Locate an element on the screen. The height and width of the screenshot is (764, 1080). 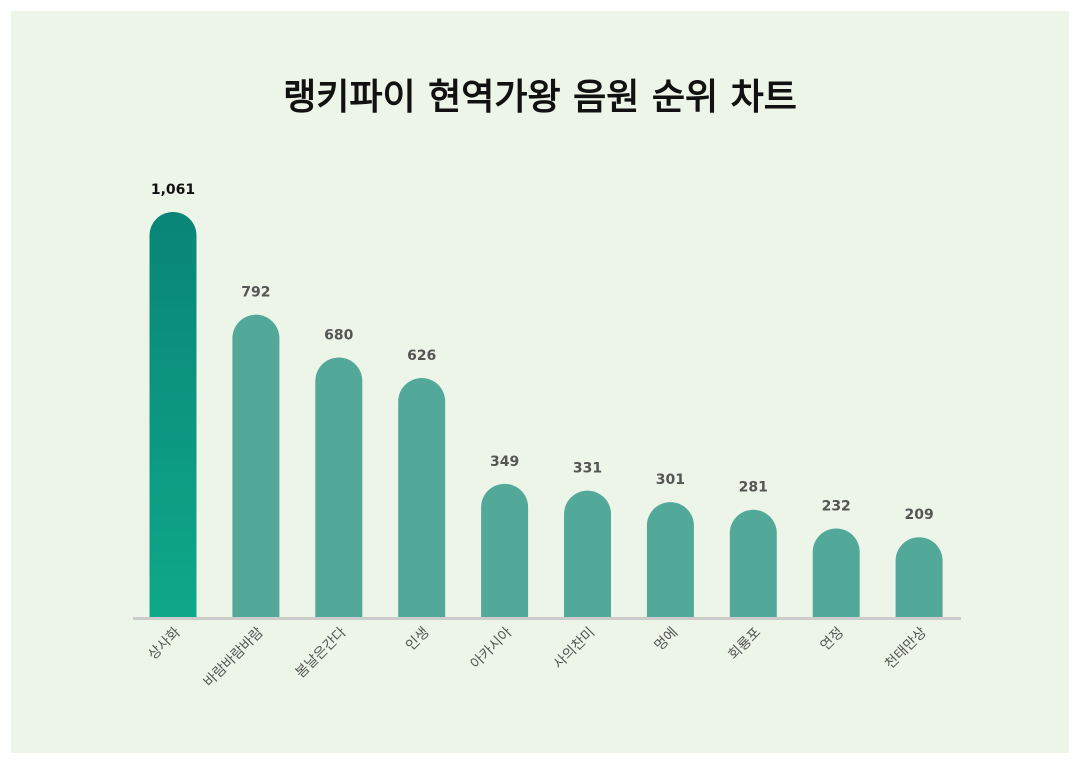
category-label-6: 사의찬미 is located at coordinates (575, 649).